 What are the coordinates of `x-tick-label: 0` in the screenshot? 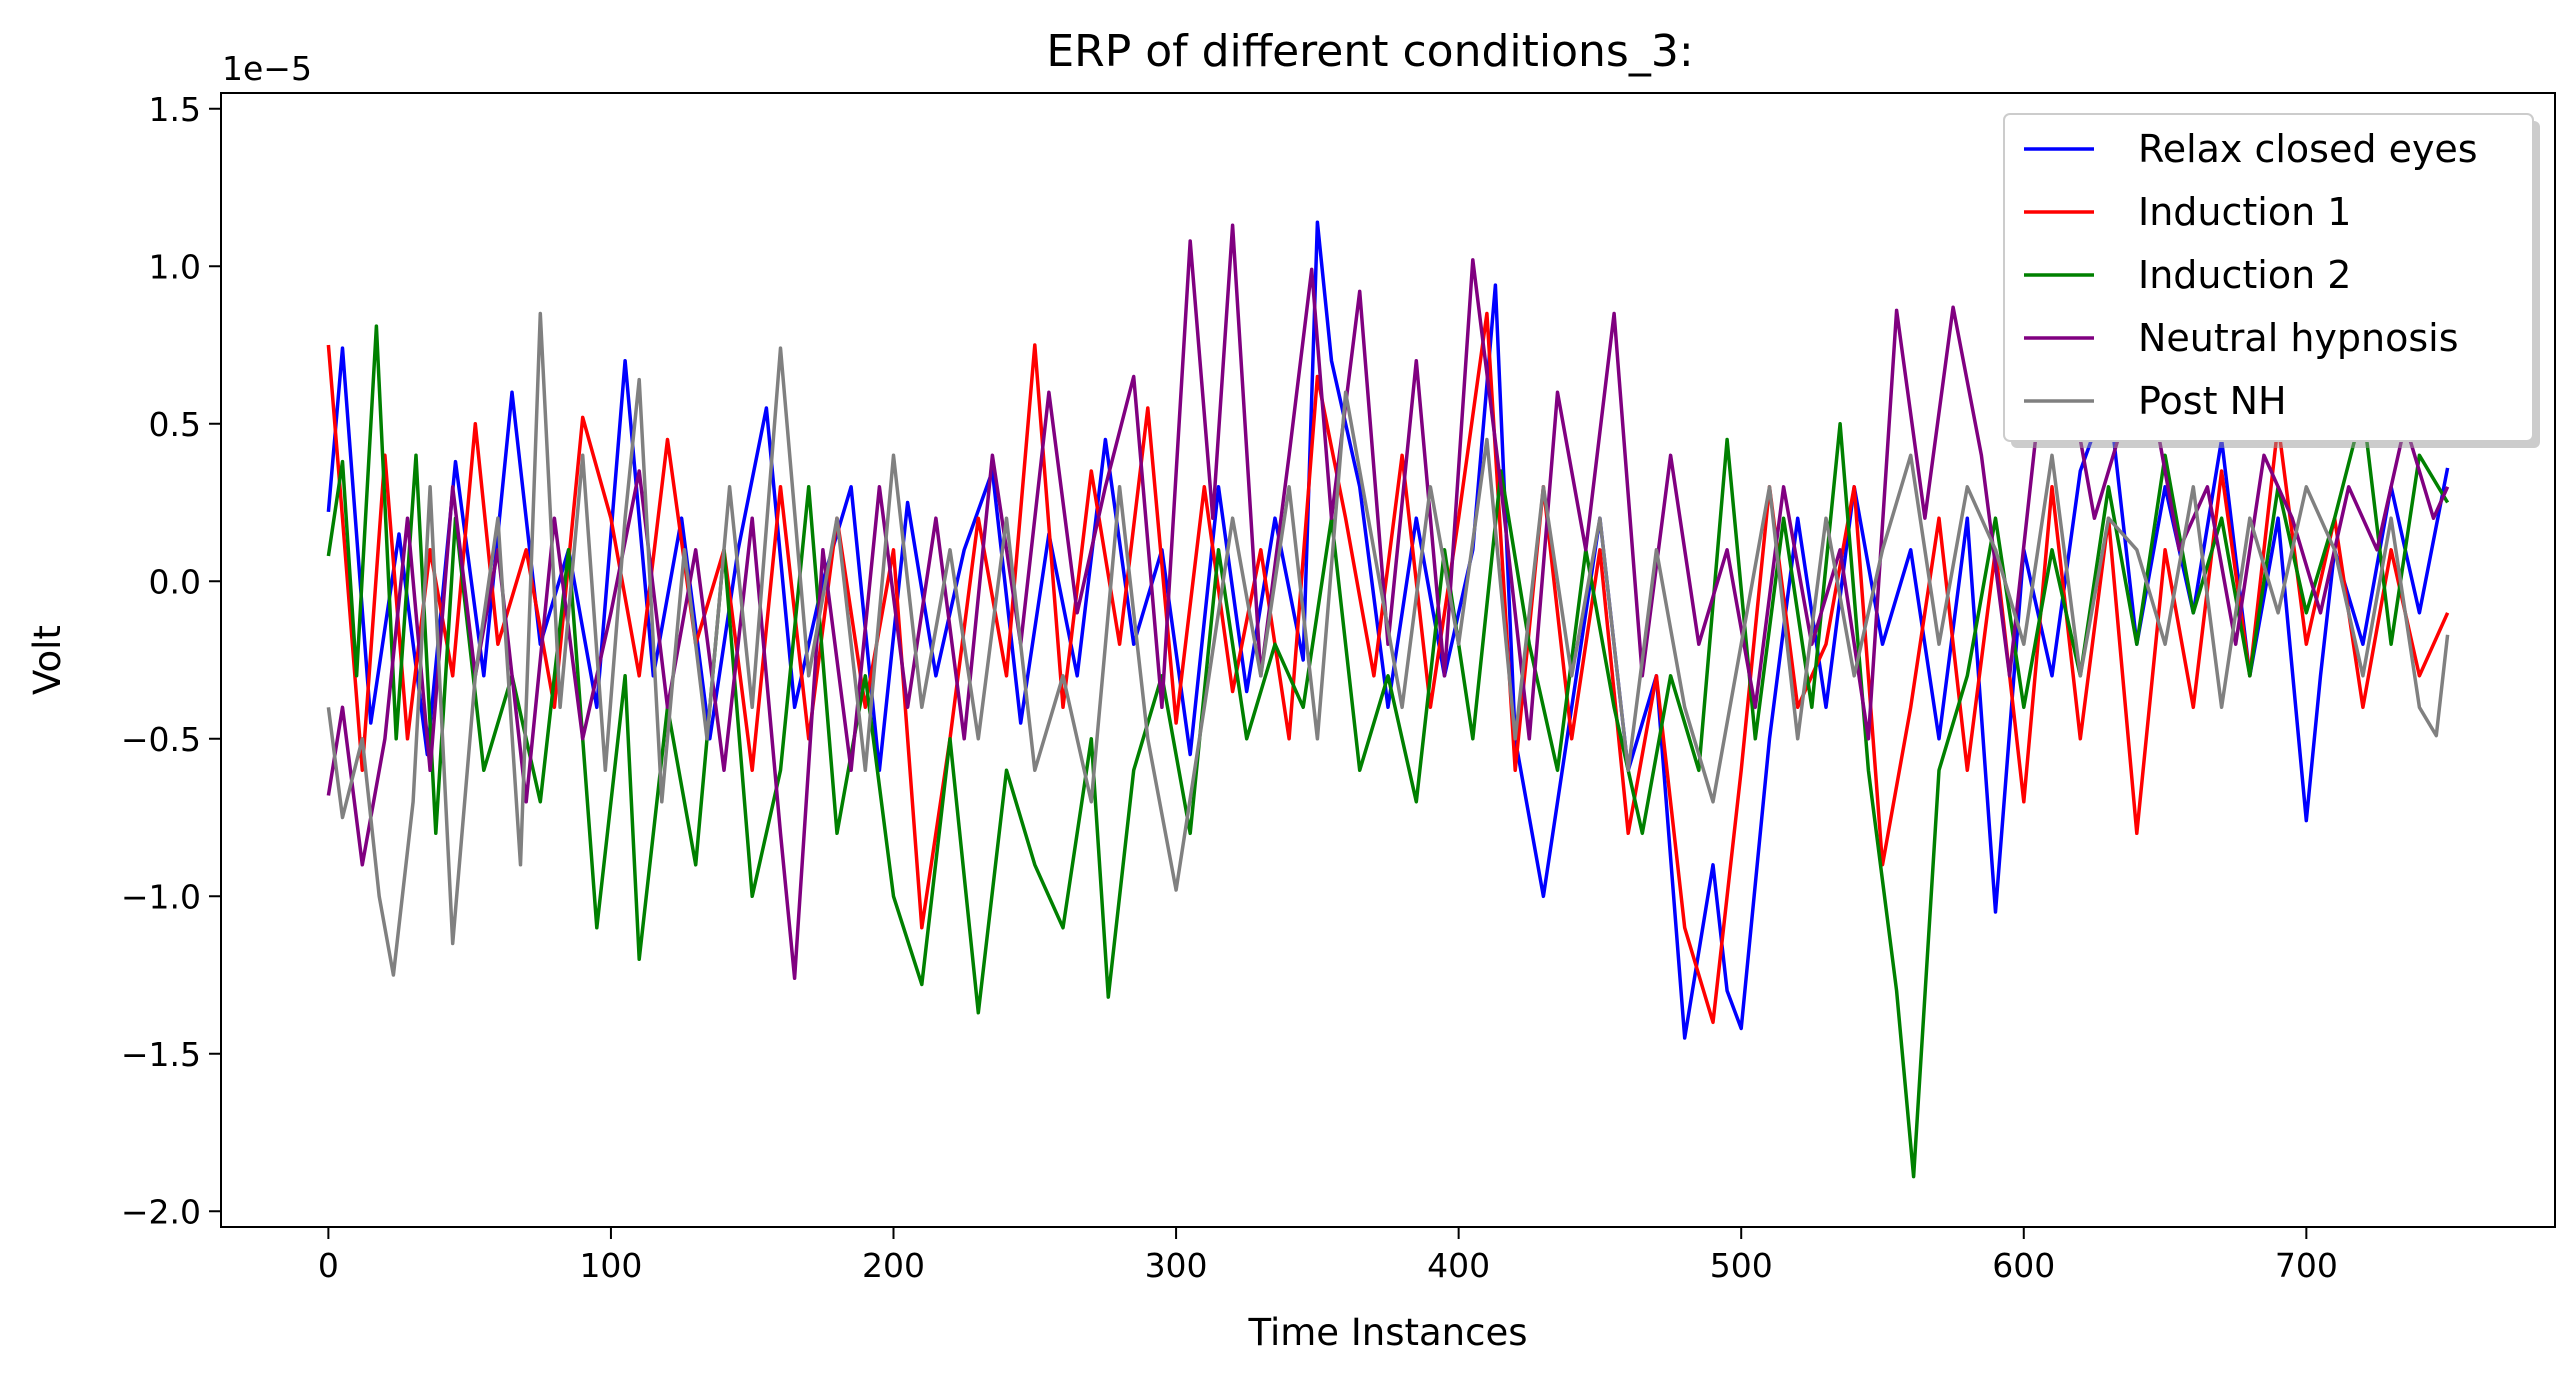 It's located at (328, 1265).